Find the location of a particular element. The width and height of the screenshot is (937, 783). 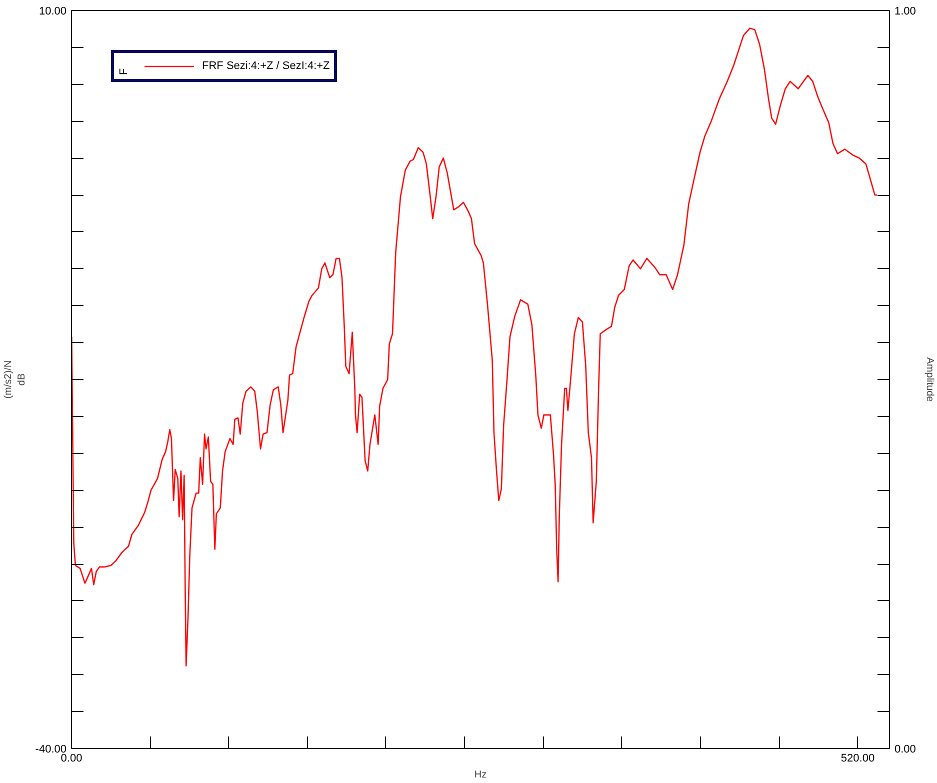

y2-axis-title: Amplitude is located at coordinates (929, 379).